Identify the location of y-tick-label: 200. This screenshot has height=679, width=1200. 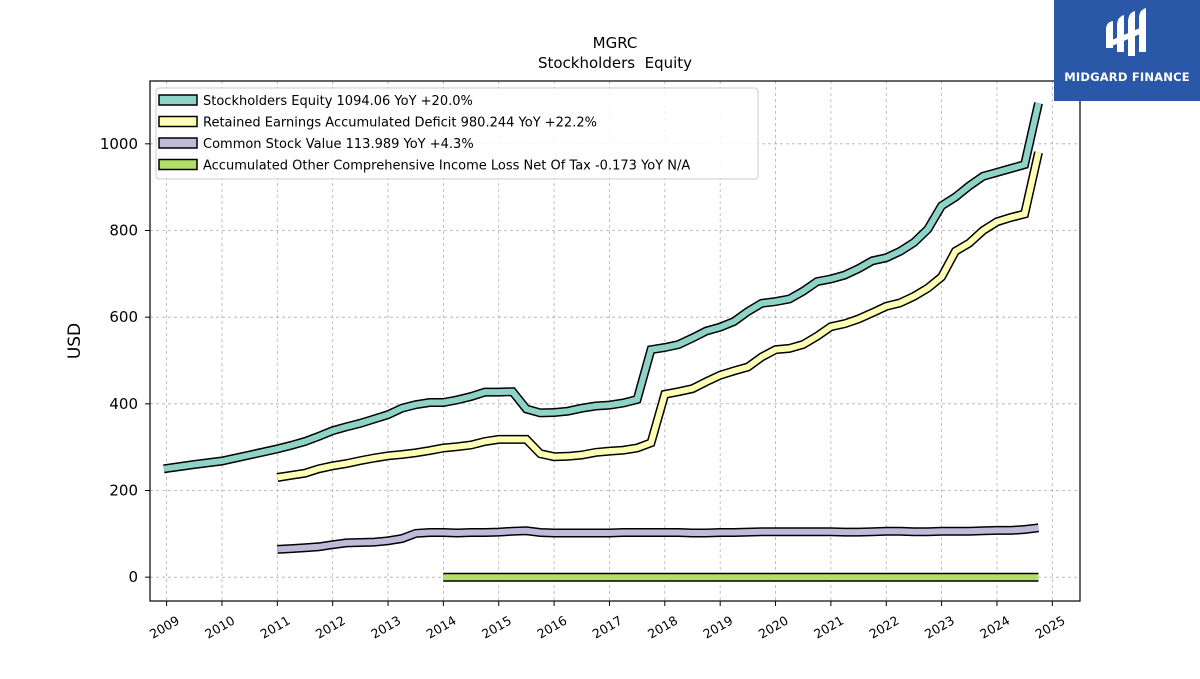
(123, 491).